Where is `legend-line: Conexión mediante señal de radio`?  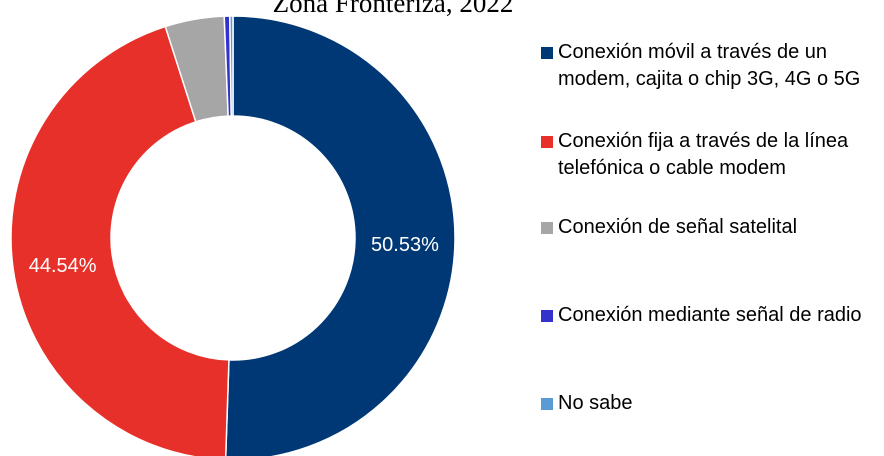
legend-line: Conexión mediante señal de radio is located at coordinates (710, 315).